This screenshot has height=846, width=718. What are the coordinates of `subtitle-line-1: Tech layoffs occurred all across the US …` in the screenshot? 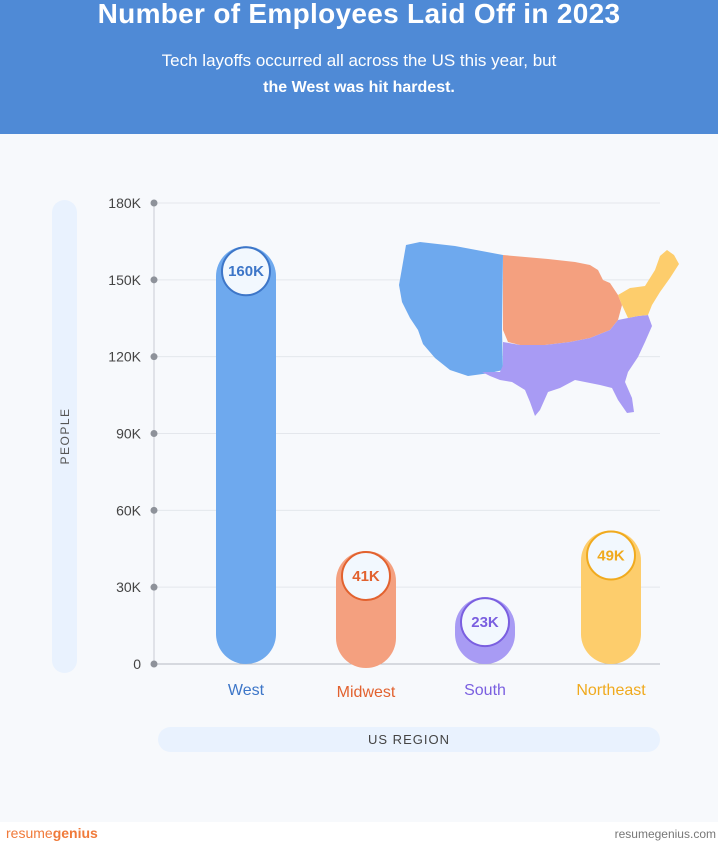 It's located at (359, 60).